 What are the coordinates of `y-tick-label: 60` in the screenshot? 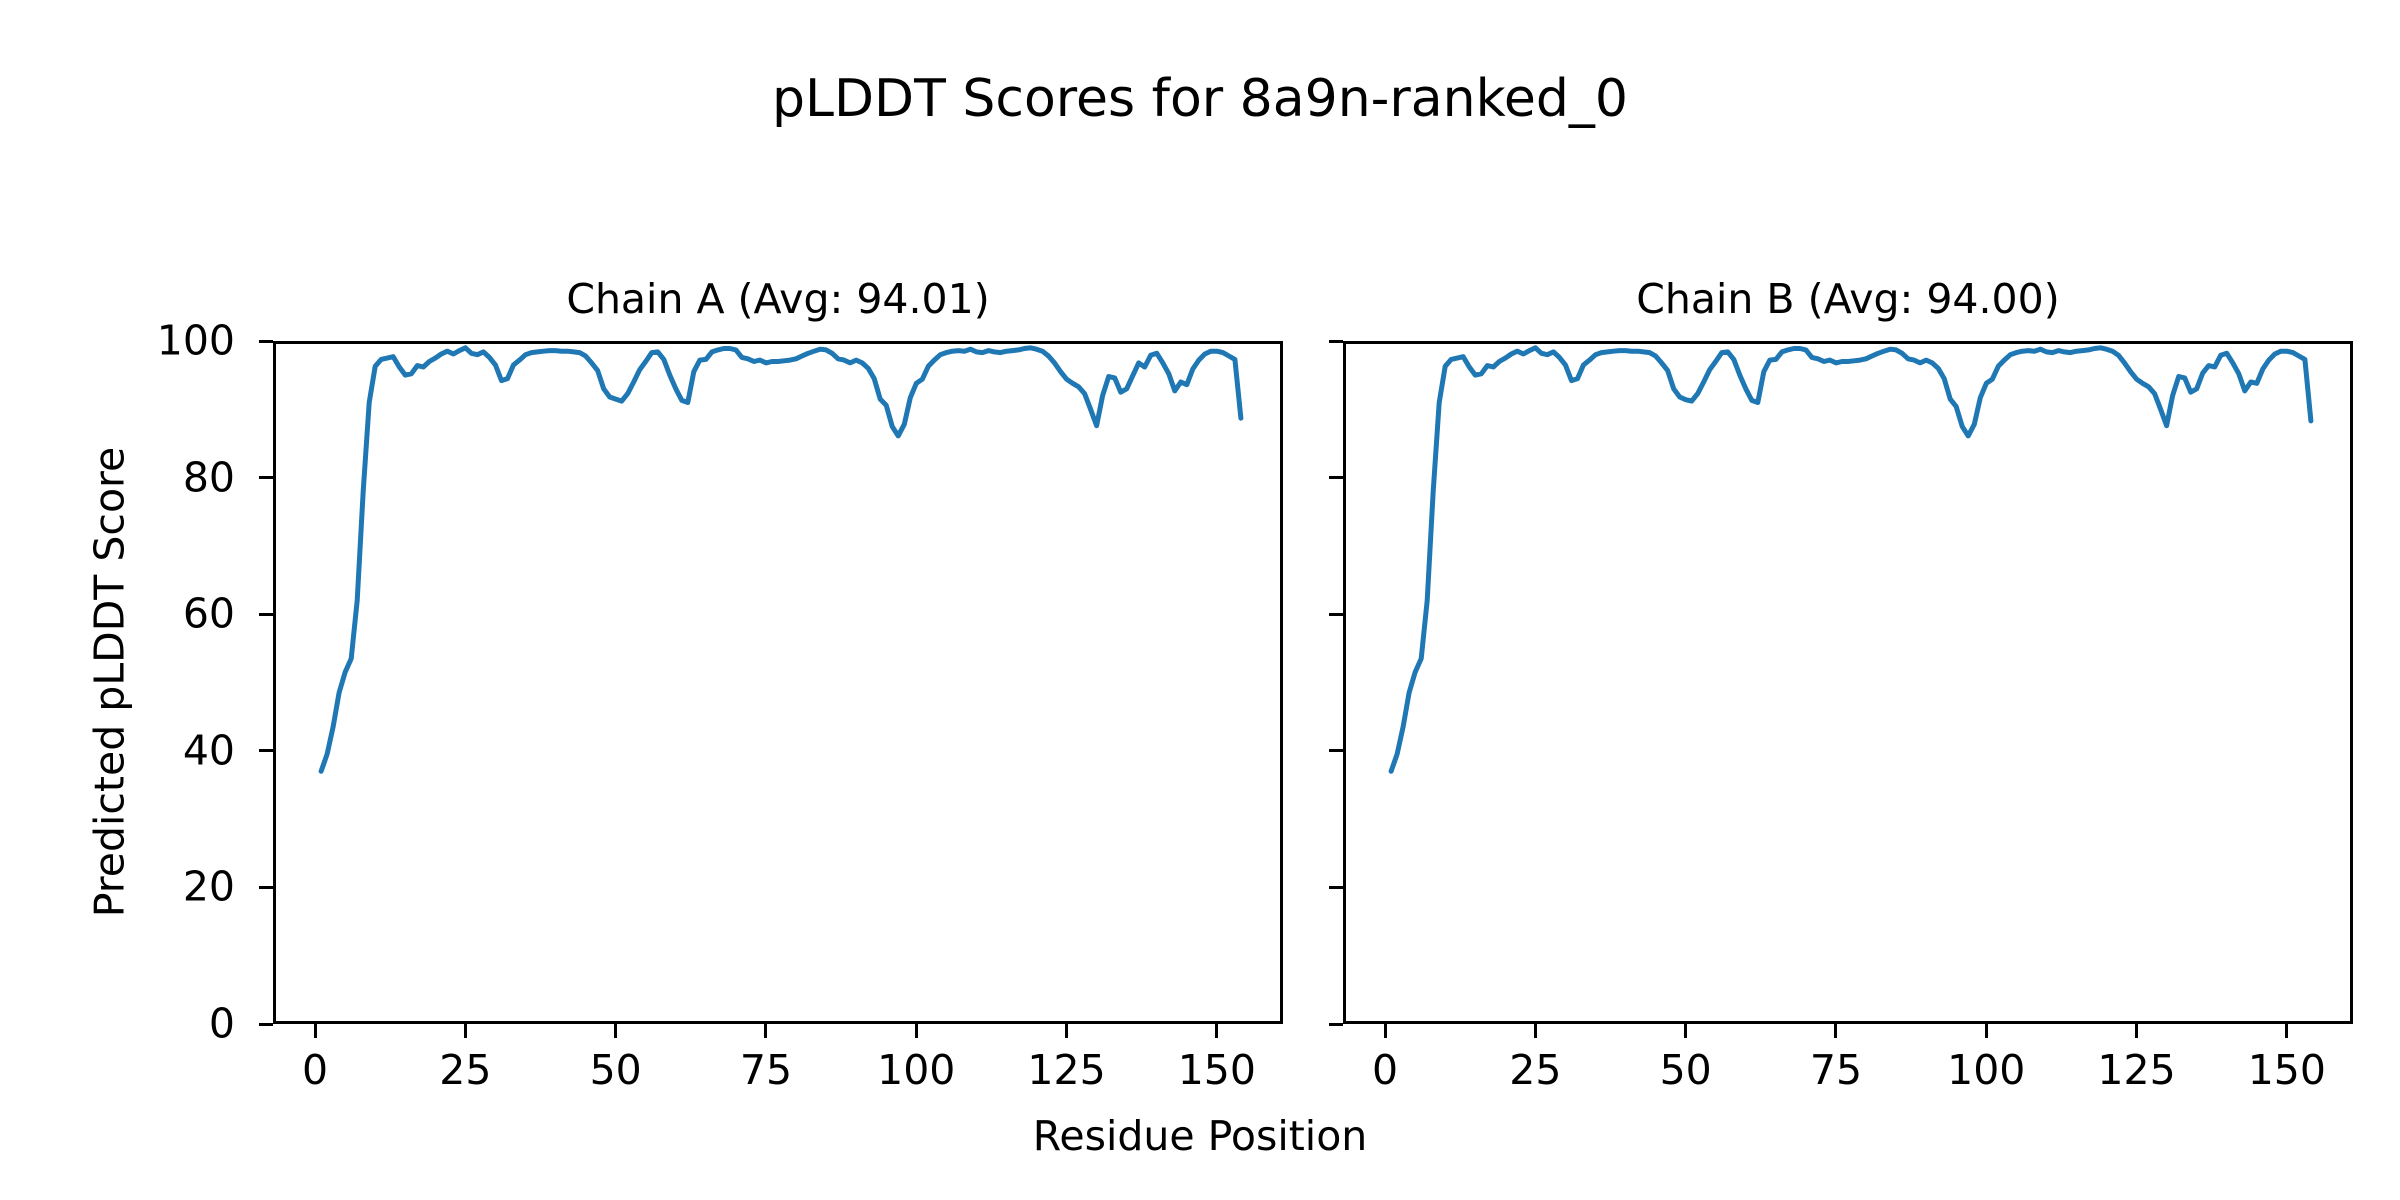 It's located at (208, 613).